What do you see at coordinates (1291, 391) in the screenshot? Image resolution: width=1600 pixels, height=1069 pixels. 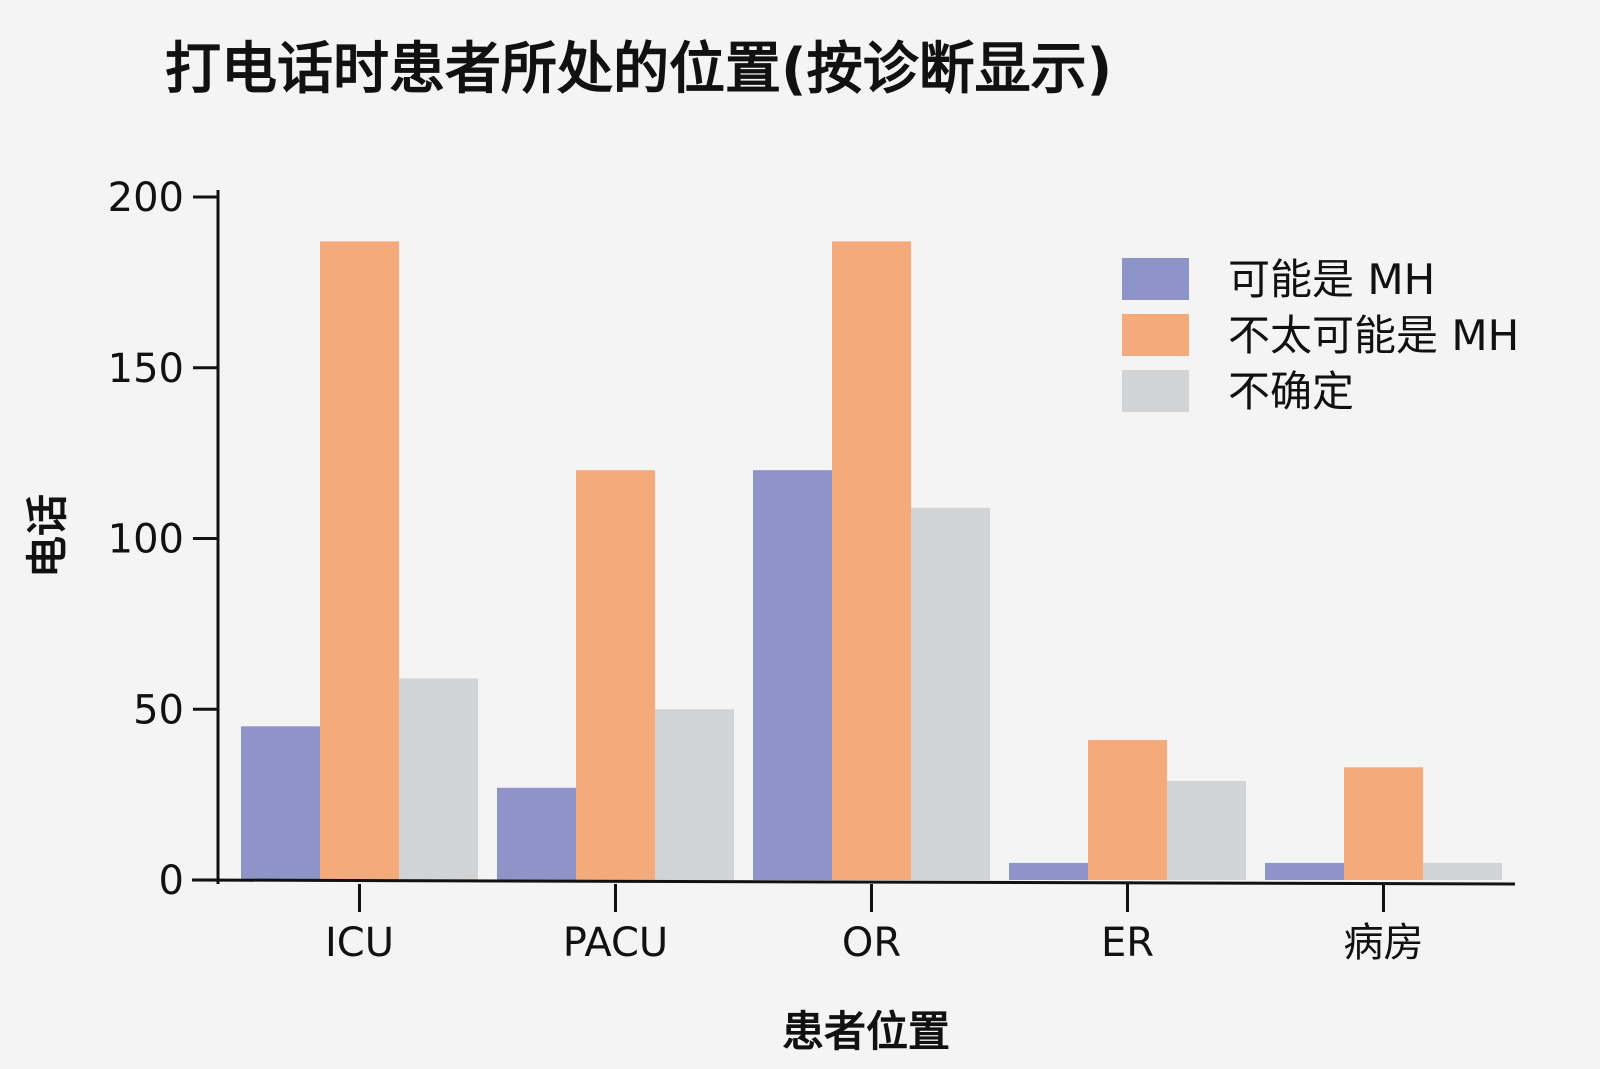 I see `legend-label-2: 不确定` at bounding box center [1291, 391].